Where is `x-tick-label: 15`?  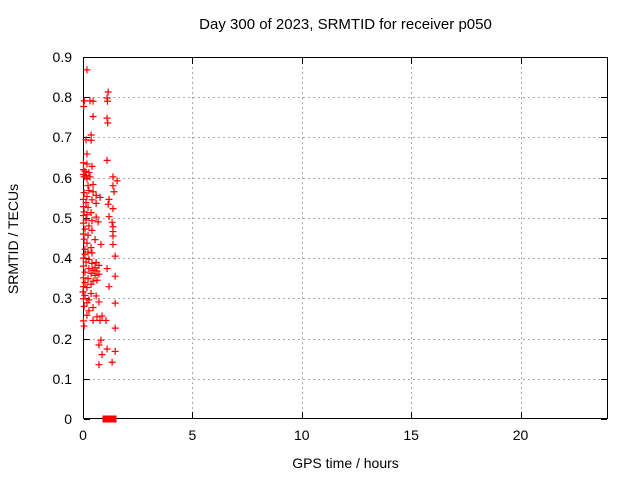
x-tick-label: 15 is located at coordinates (411, 435).